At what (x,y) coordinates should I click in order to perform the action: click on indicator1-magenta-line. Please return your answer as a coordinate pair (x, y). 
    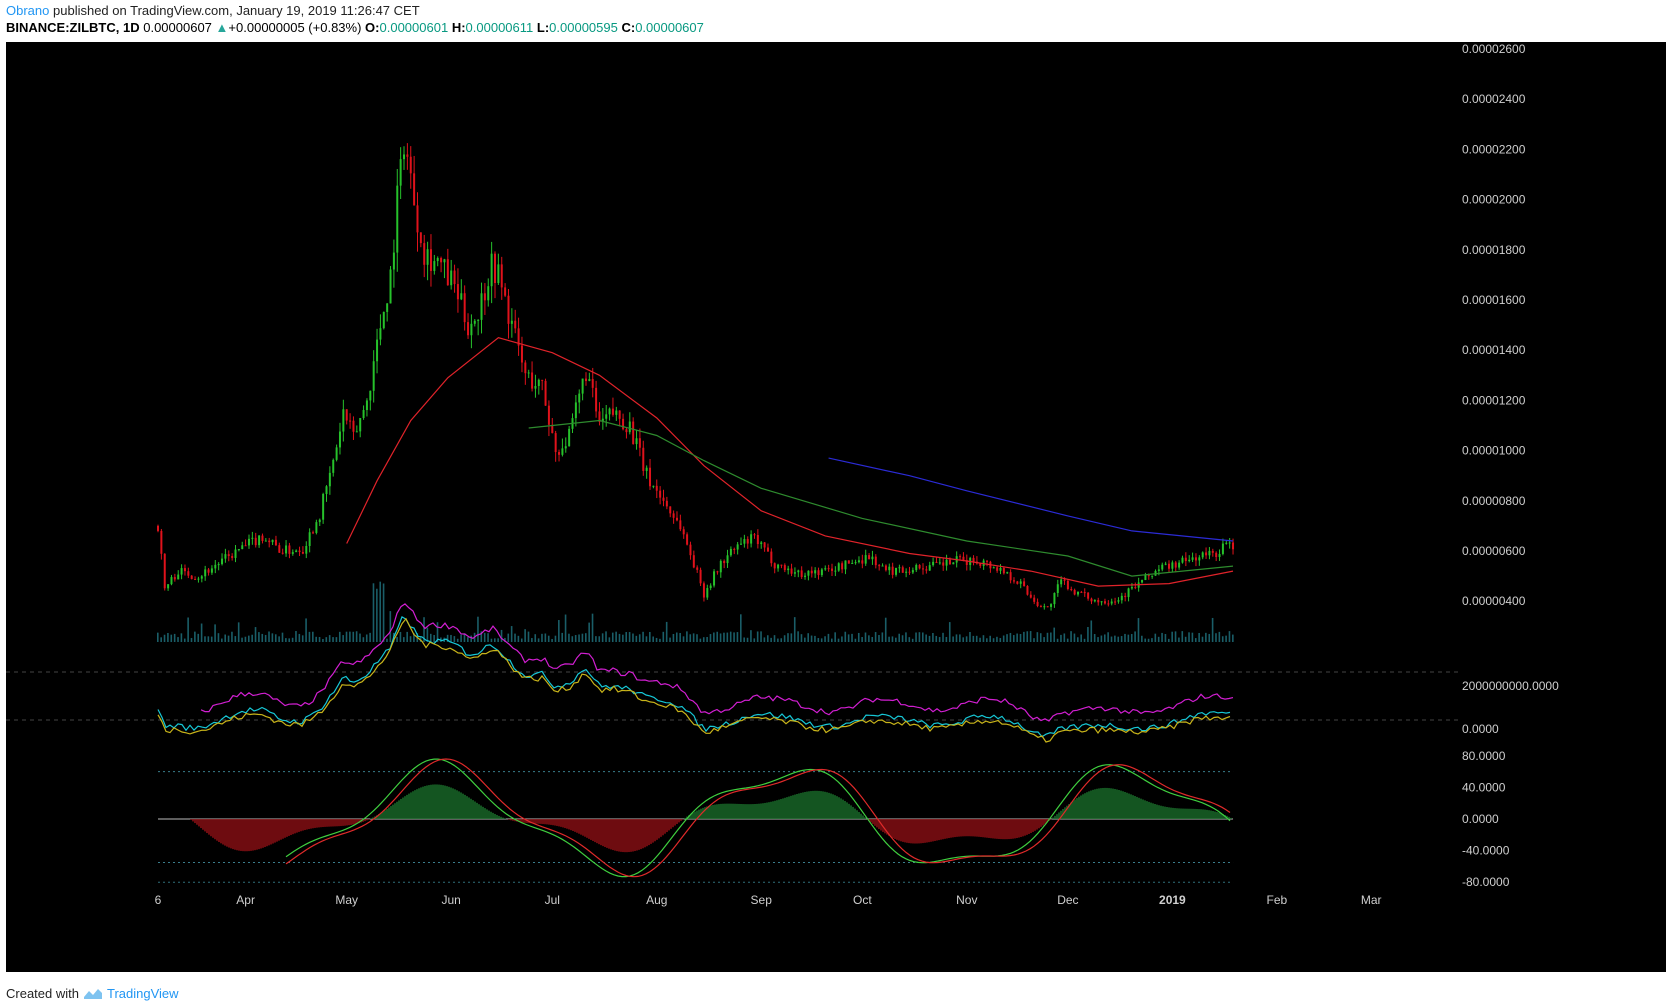
    Looking at the image, I should click on (717, 662).